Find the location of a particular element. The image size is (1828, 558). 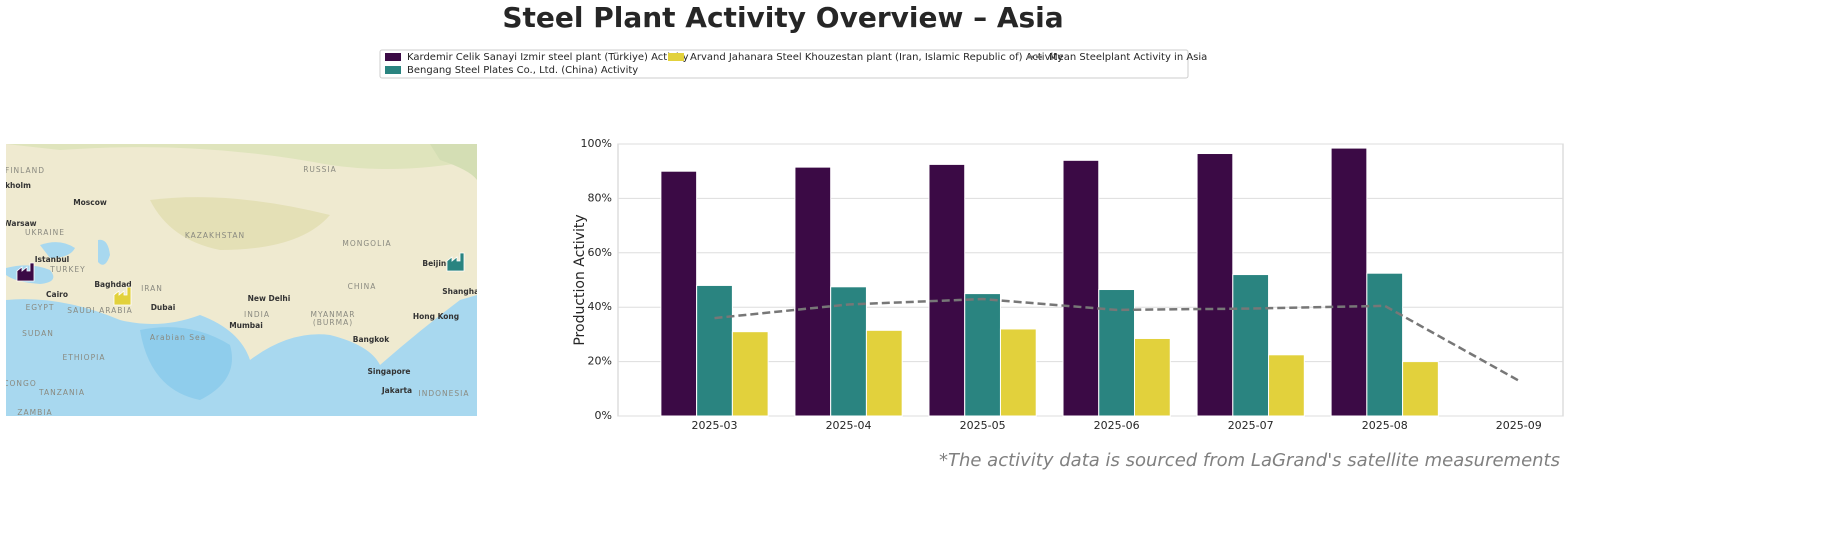

map-black-sea is located at coordinates (57, 250).